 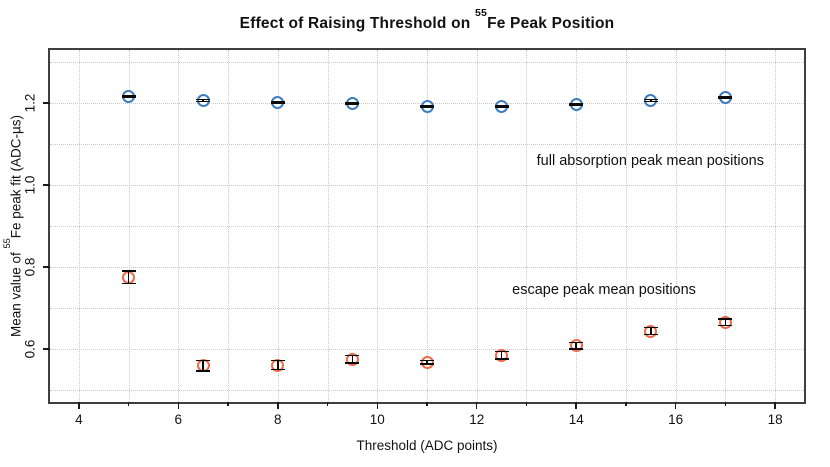 I want to click on y-tick-label: 1.2, so click(x=30, y=103).